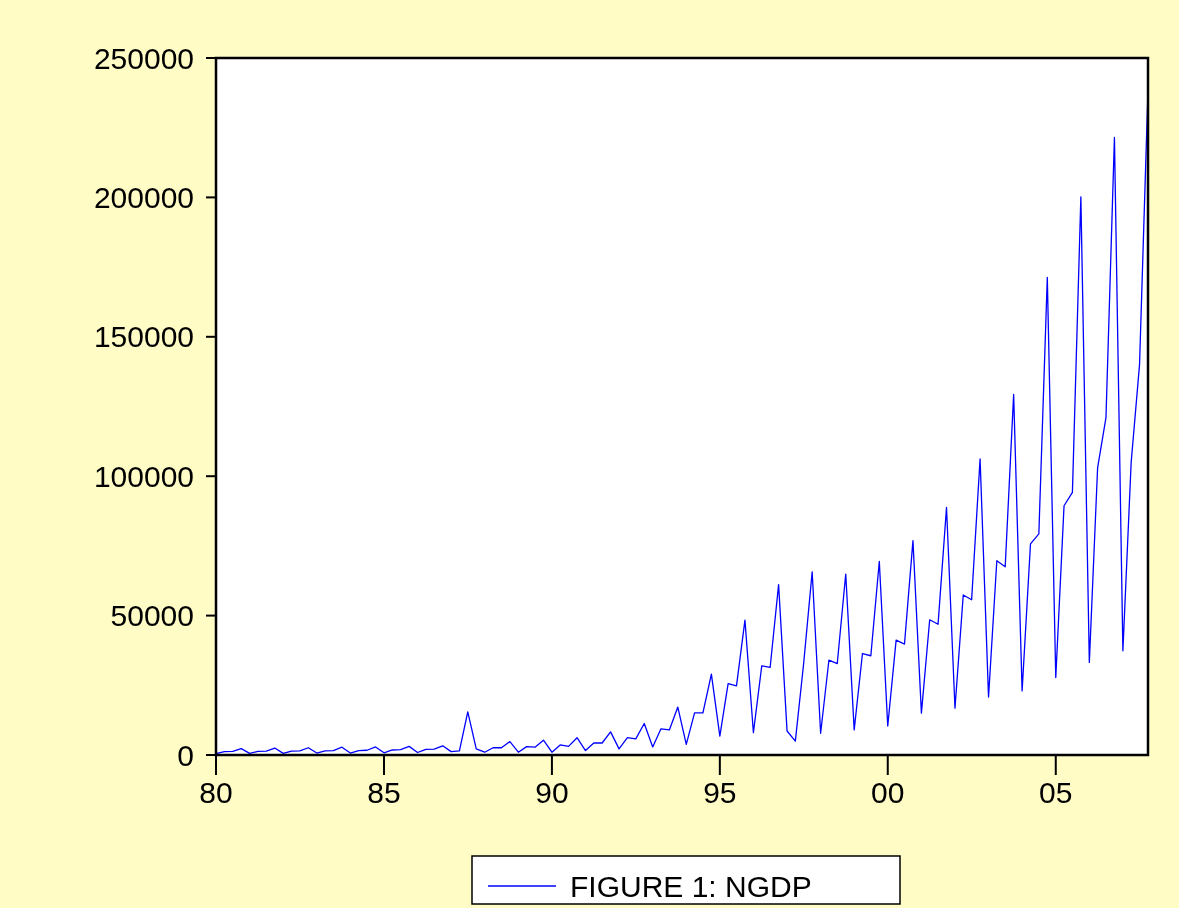 The image size is (1179, 908). What do you see at coordinates (691, 886) in the screenshot?
I see `legend-label: FIGURE 1: NGDP` at bounding box center [691, 886].